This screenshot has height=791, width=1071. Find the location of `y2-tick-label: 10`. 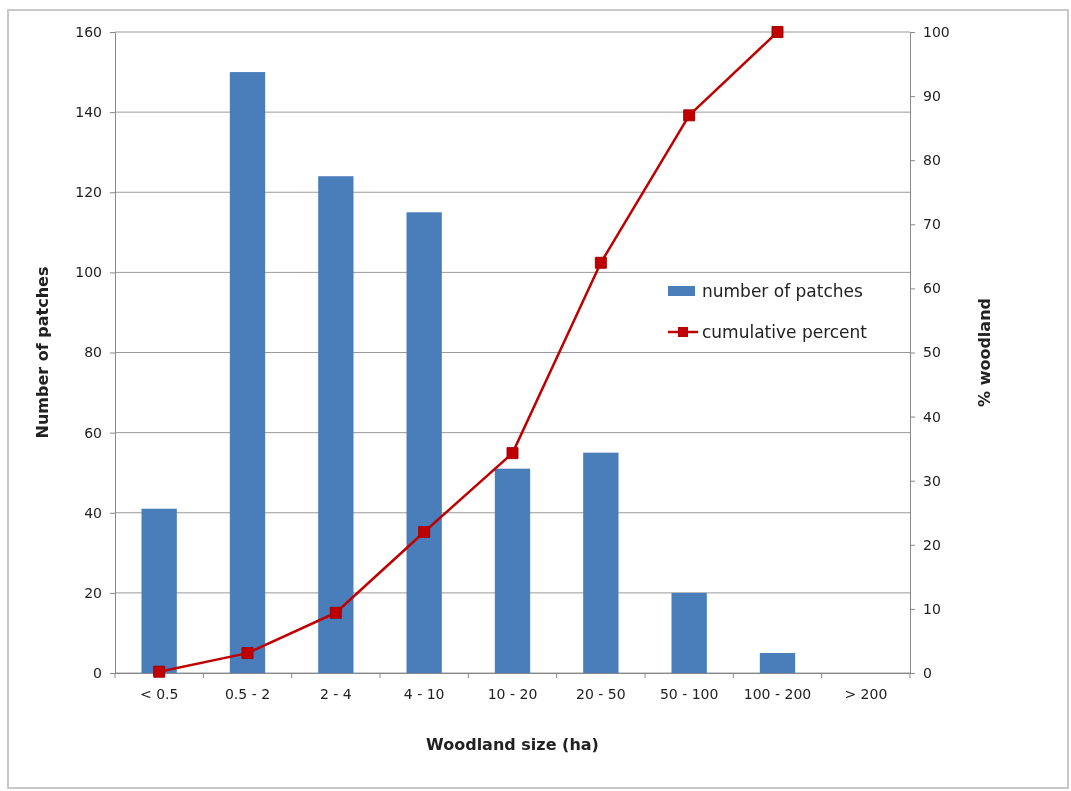

y2-tick-label: 10 is located at coordinates (932, 608).